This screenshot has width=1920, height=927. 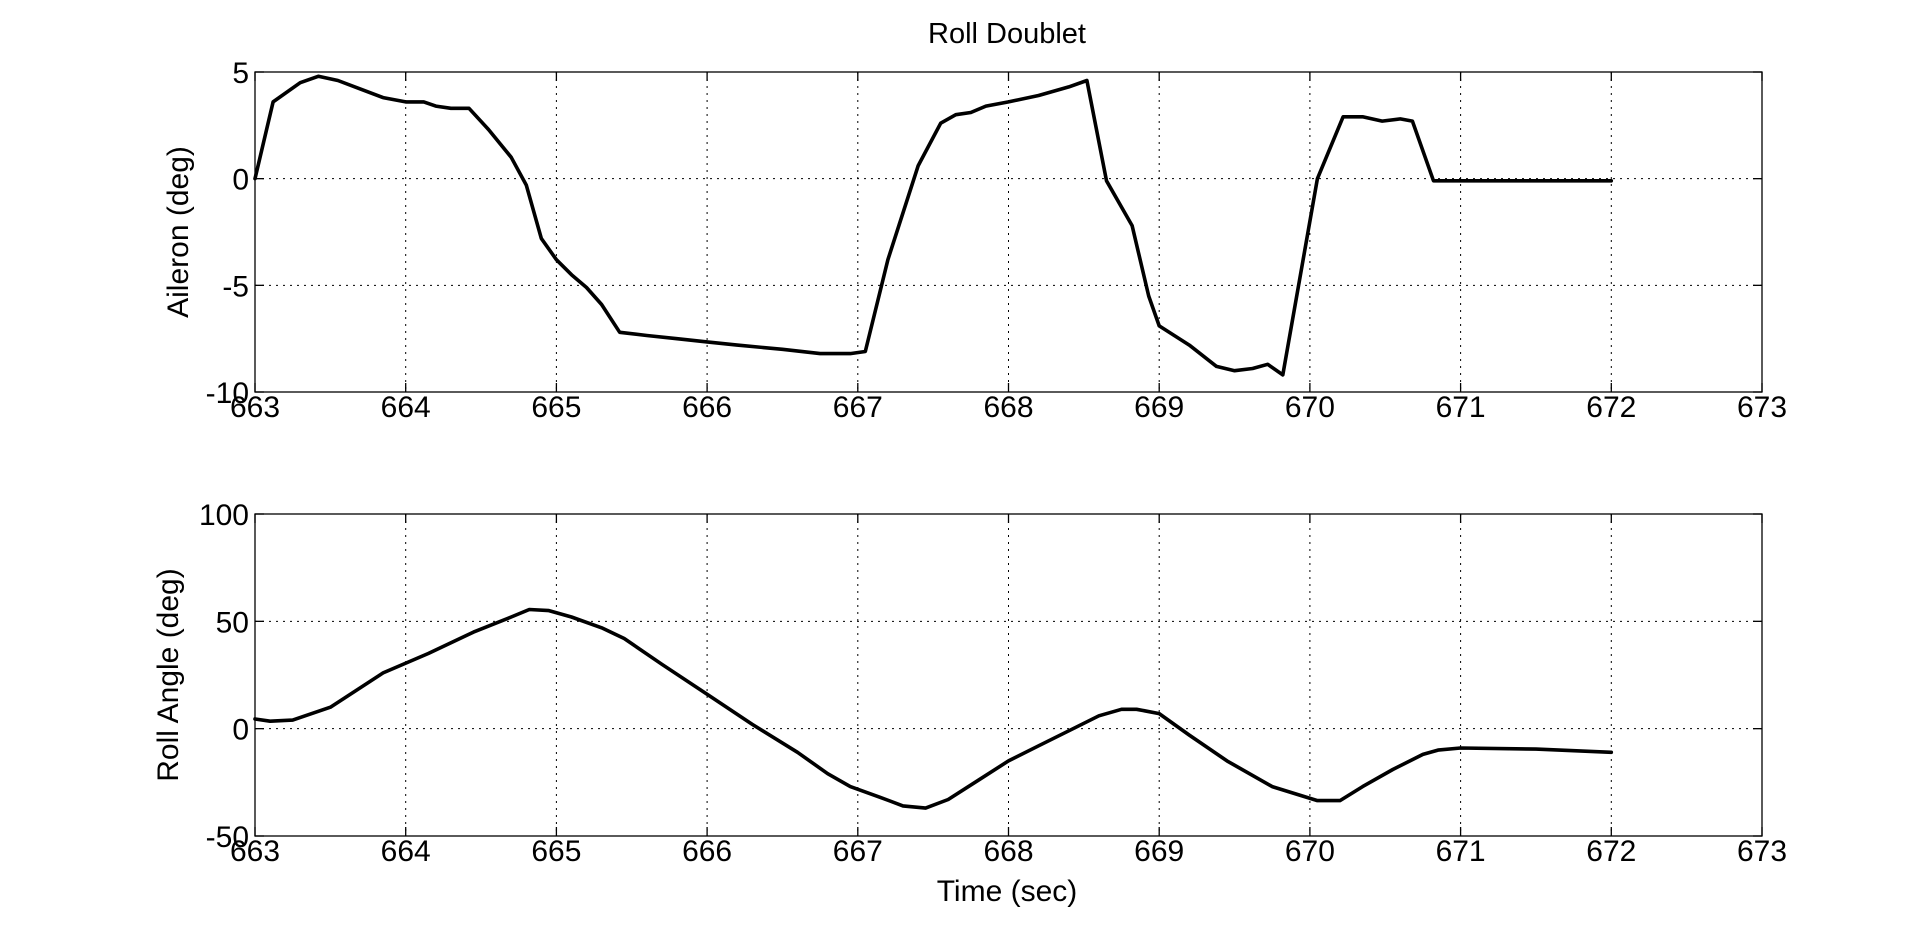 I want to click on roll-angle-x-tick-label: 664, so click(x=406, y=851).